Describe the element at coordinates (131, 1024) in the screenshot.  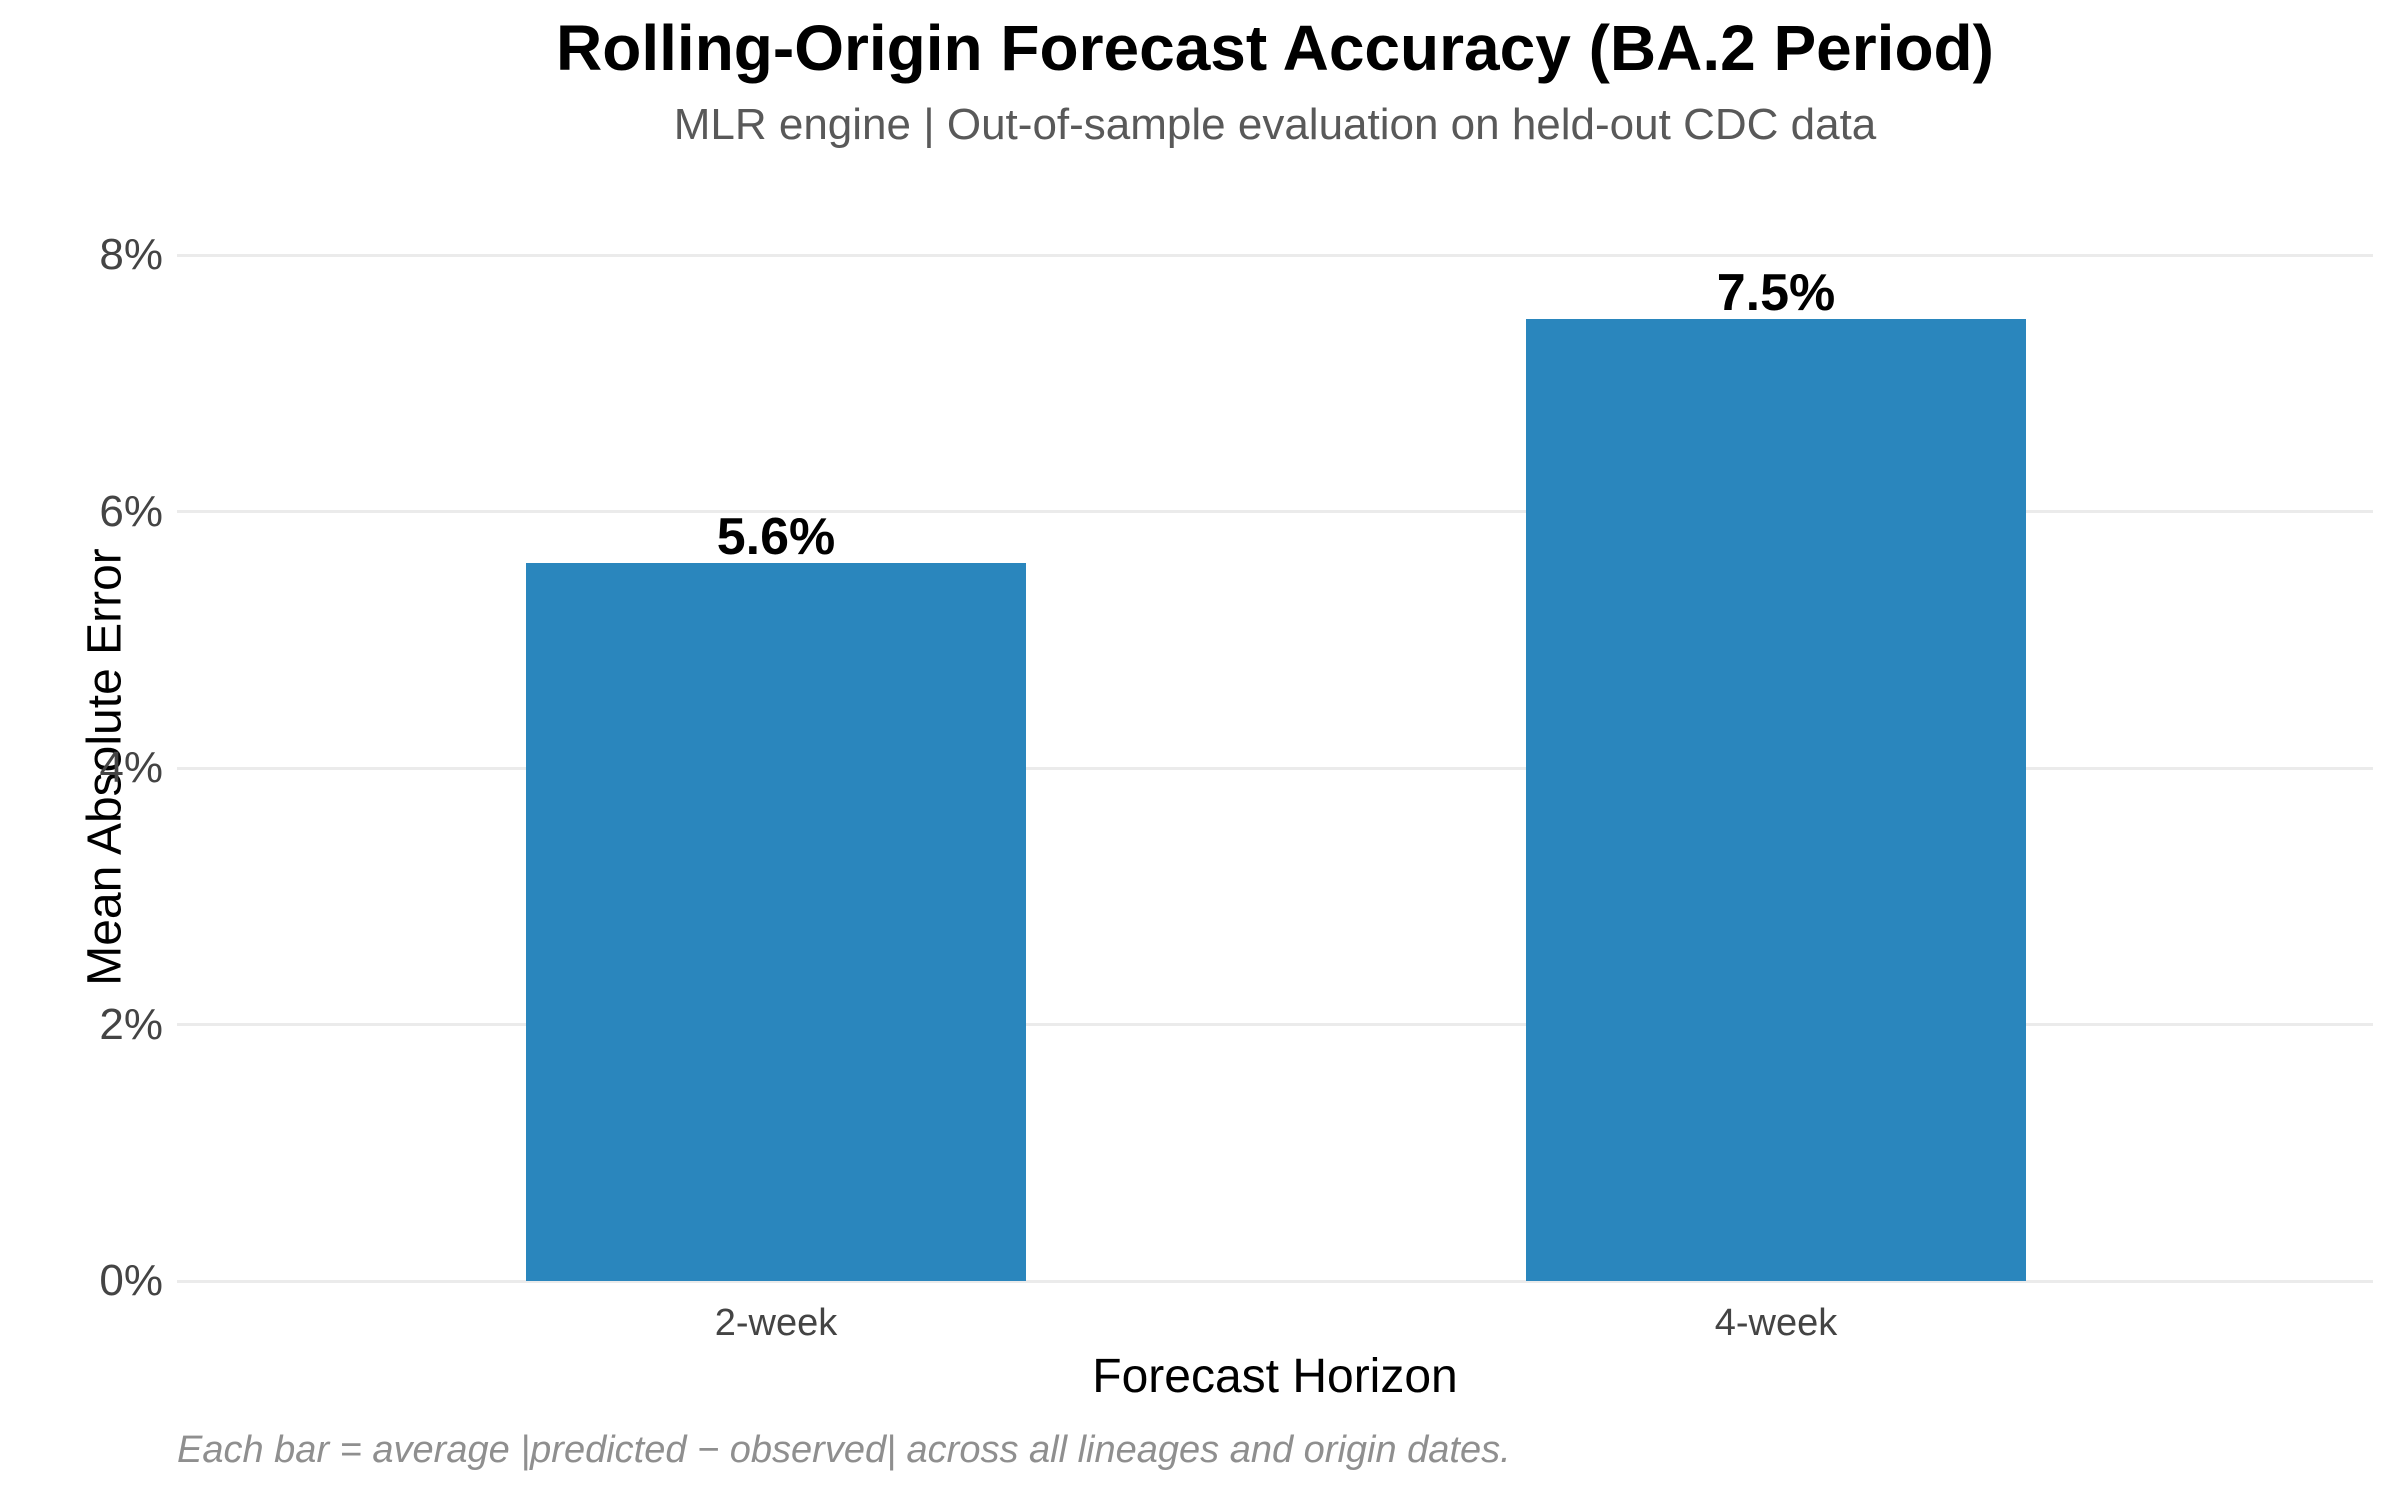
I see `y-tick-label: 2%` at that location.